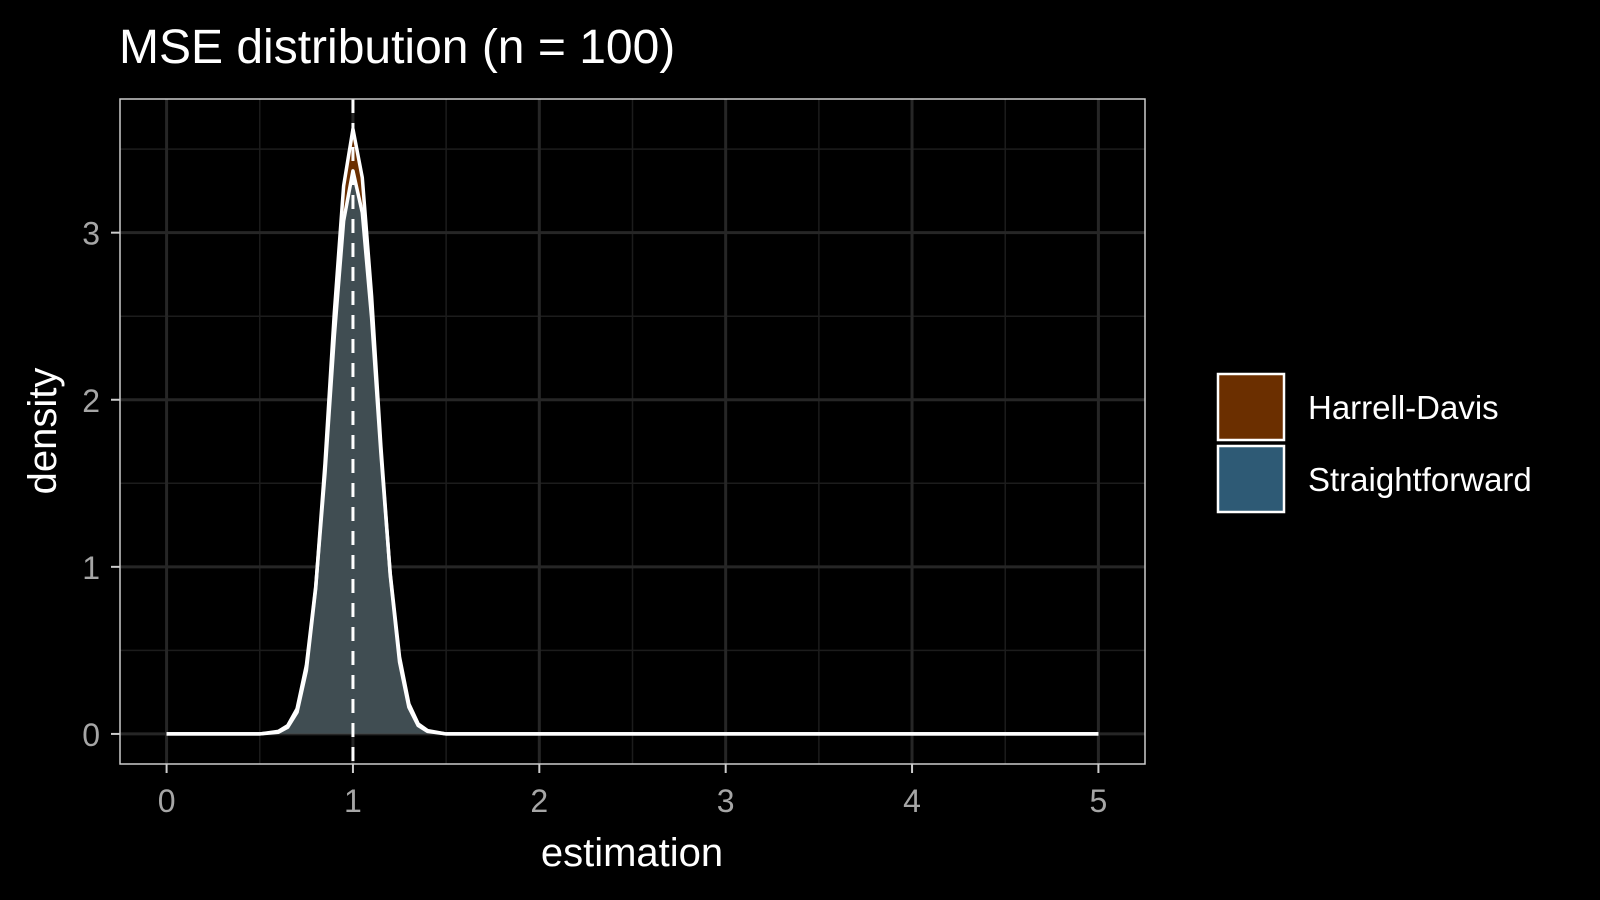 The width and height of the screenshot is (1600, 900). I want to click on x-tick-label: 4, so click(912, 801).